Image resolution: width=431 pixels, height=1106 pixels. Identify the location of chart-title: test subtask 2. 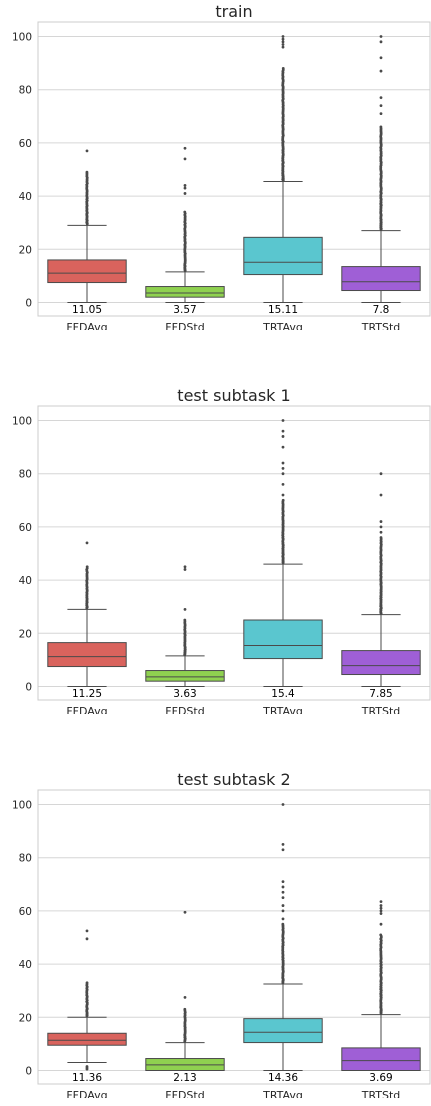
(233, 779).